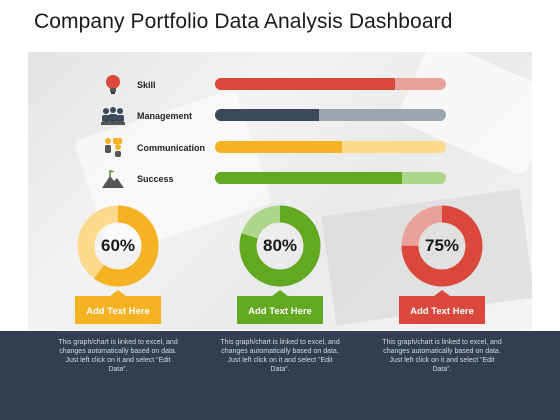  I want to click on mountain-flag-icon, so click(113, 179).